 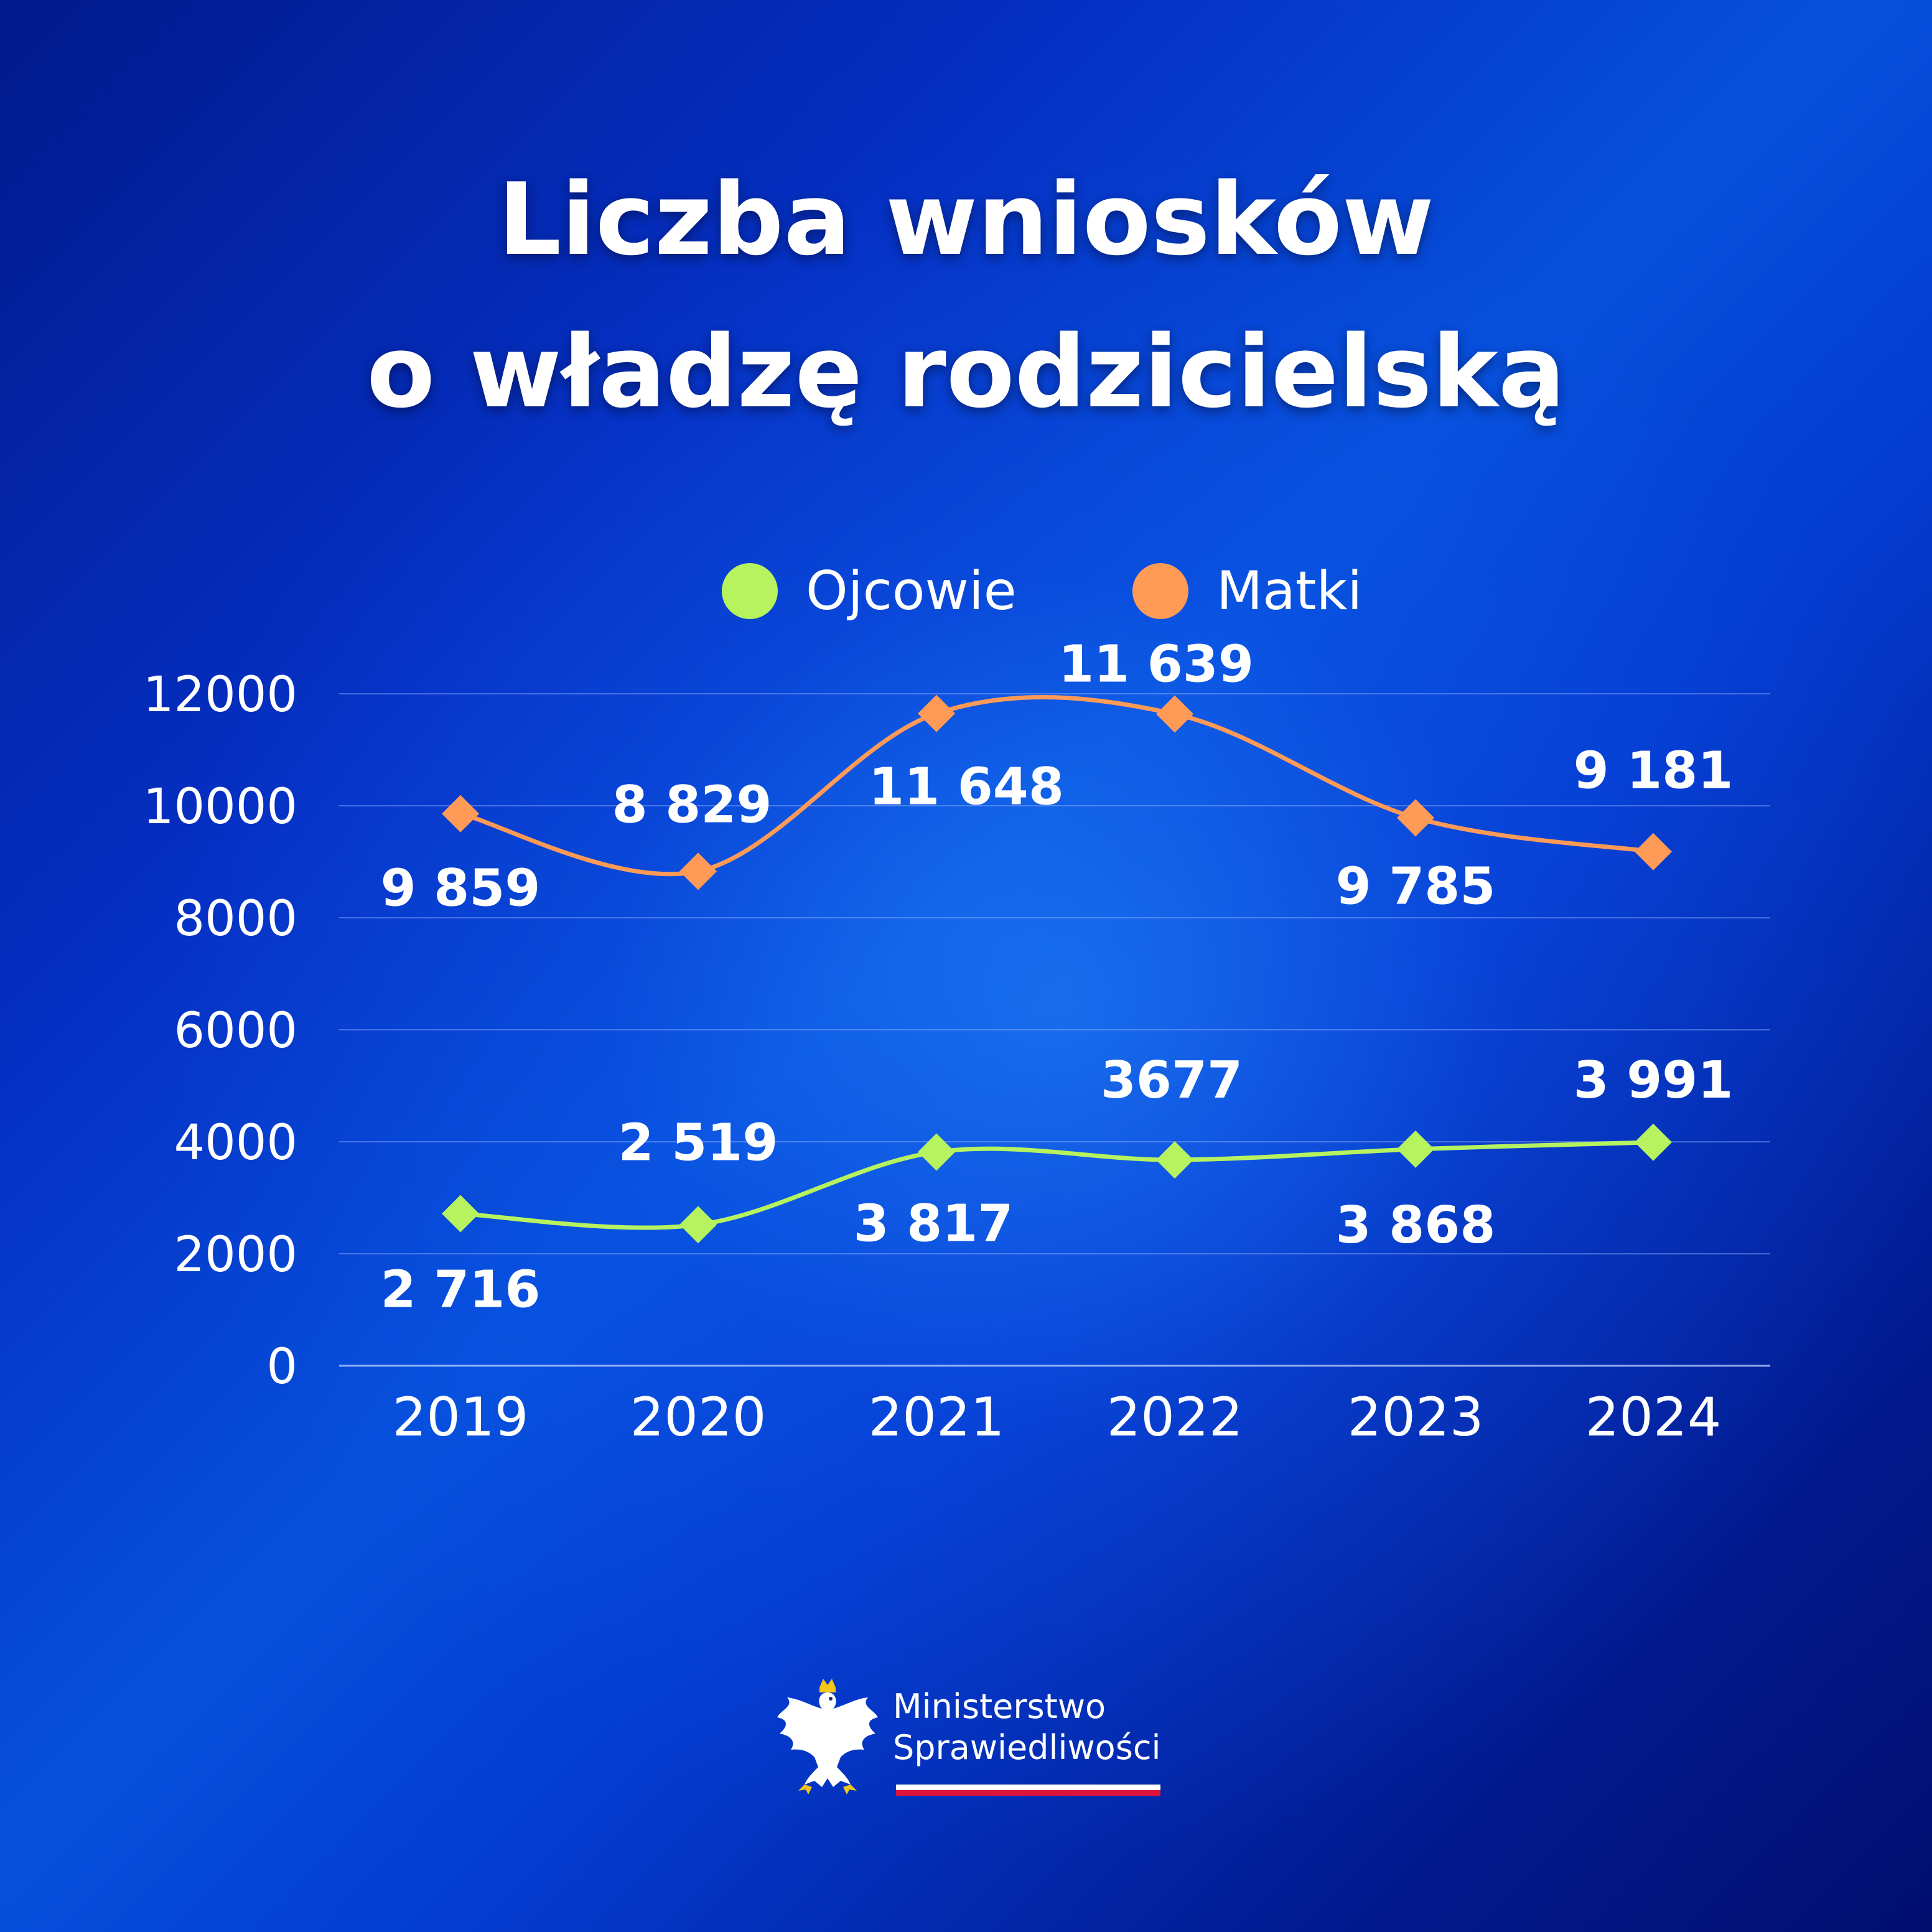 What do you see at coordinates (1160, 591) in the screenshot?
I see `legend-dot-matki` at bounding box center [1160, 591].